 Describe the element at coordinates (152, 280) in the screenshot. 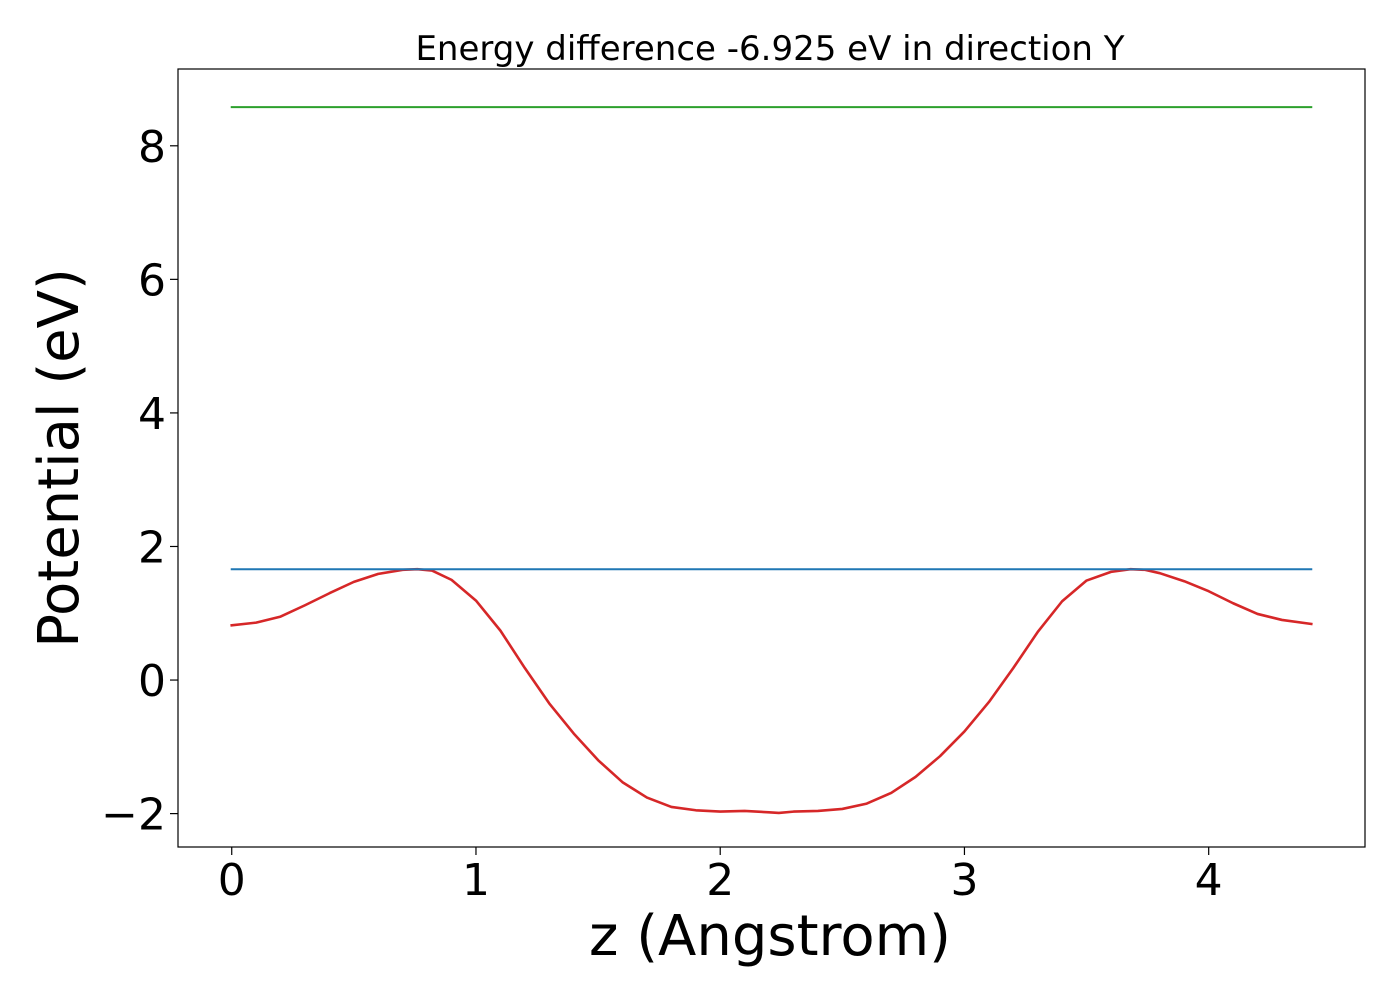

I see `y-tick-label: 6` at that location.